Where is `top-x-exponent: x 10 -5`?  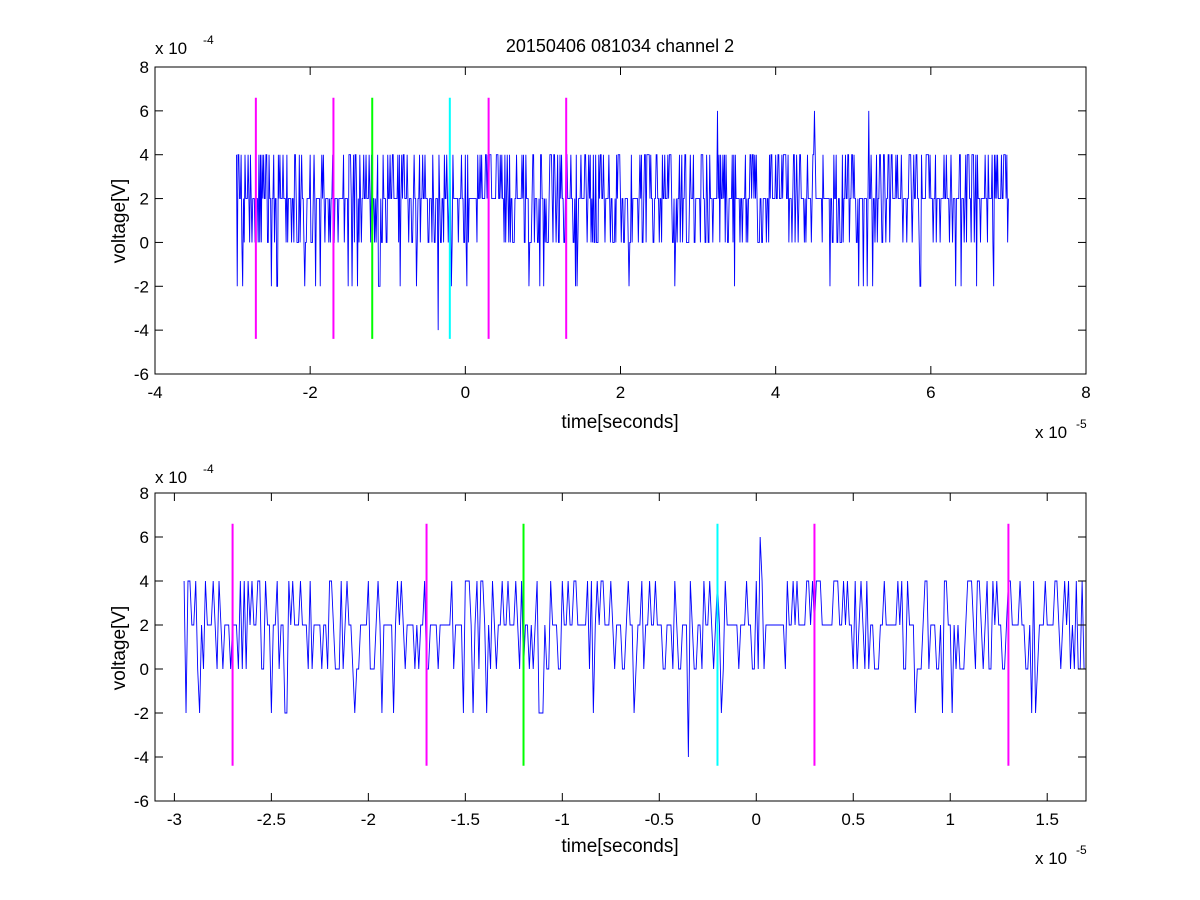 top-x-exponent: x 10 -5 is located at coordinates (1061, 429).